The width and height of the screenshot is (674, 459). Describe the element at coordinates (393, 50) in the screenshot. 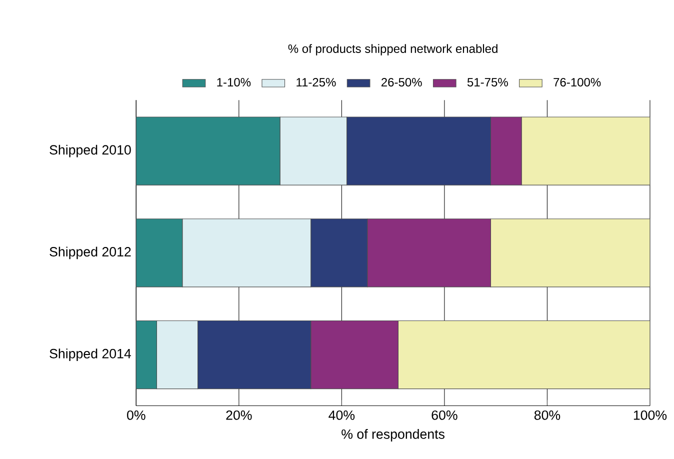

I see `legend-title: % of products shipped network enabled` at that location.